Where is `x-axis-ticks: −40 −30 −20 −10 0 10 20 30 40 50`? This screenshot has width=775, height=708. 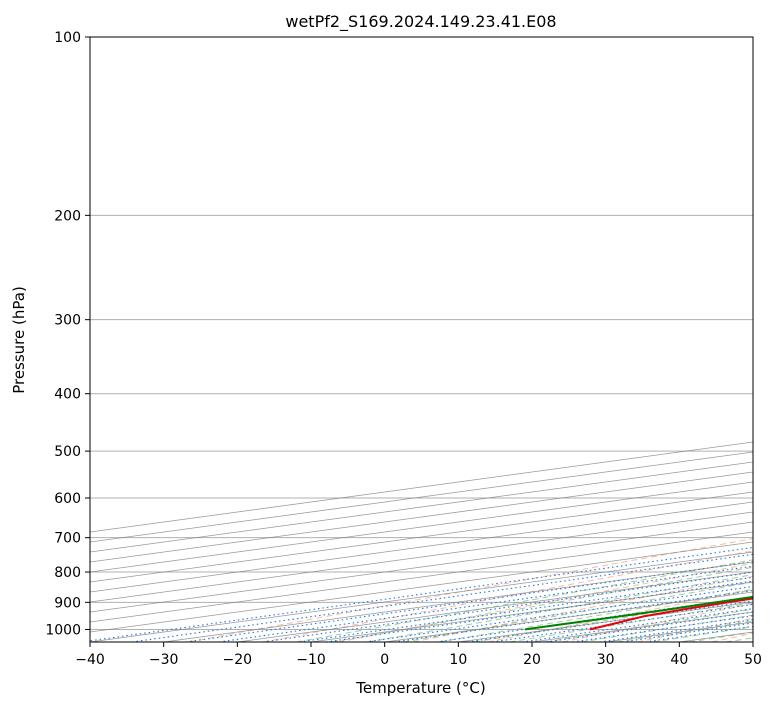
x-axis-ticks: −40 −30 −20 −10 0 10 20 30 40 50 is located at coordinates (418, 655).